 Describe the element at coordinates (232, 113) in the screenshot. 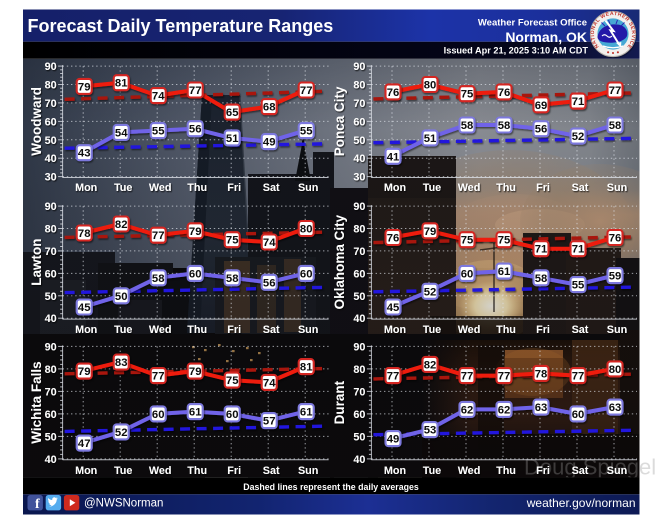

I see `svg-text: 65` at that location.